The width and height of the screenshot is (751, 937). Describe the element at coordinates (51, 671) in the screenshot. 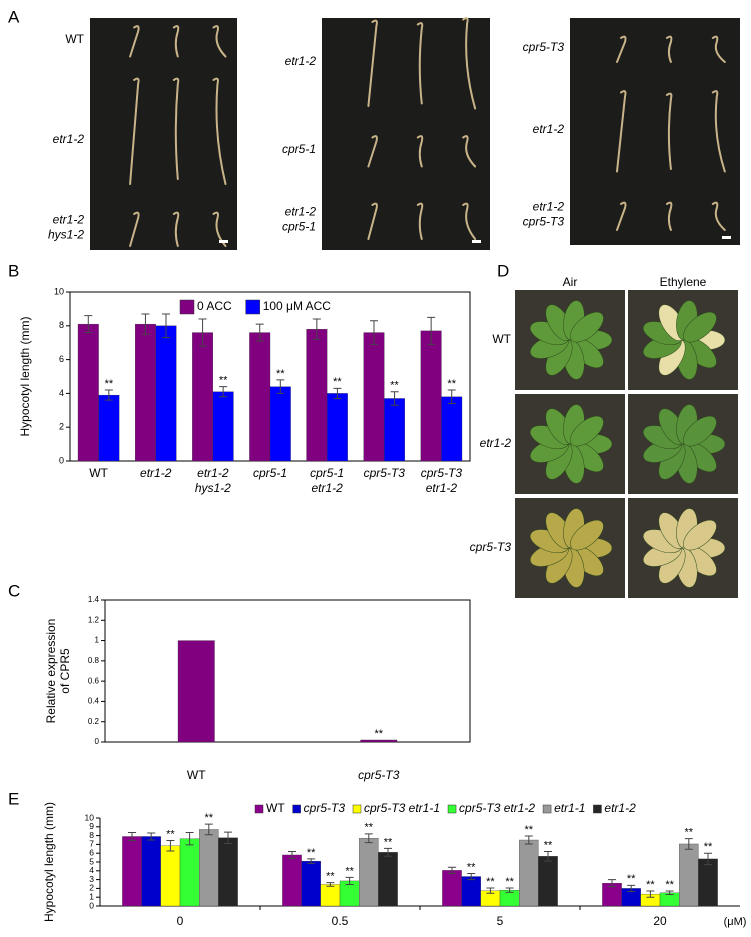

I see `y-axis-label: Relative expression` at that location.